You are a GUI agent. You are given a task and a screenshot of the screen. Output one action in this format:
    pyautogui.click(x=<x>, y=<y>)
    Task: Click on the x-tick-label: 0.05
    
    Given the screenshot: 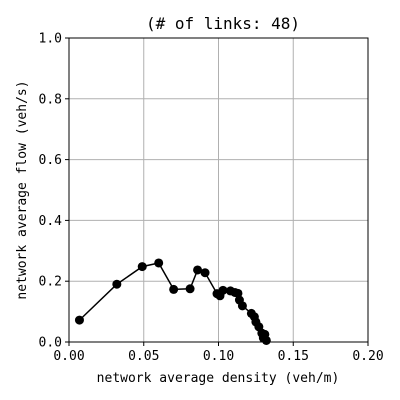 What is the action you would take?
    pyautogui.click(x=143, y=356)
    